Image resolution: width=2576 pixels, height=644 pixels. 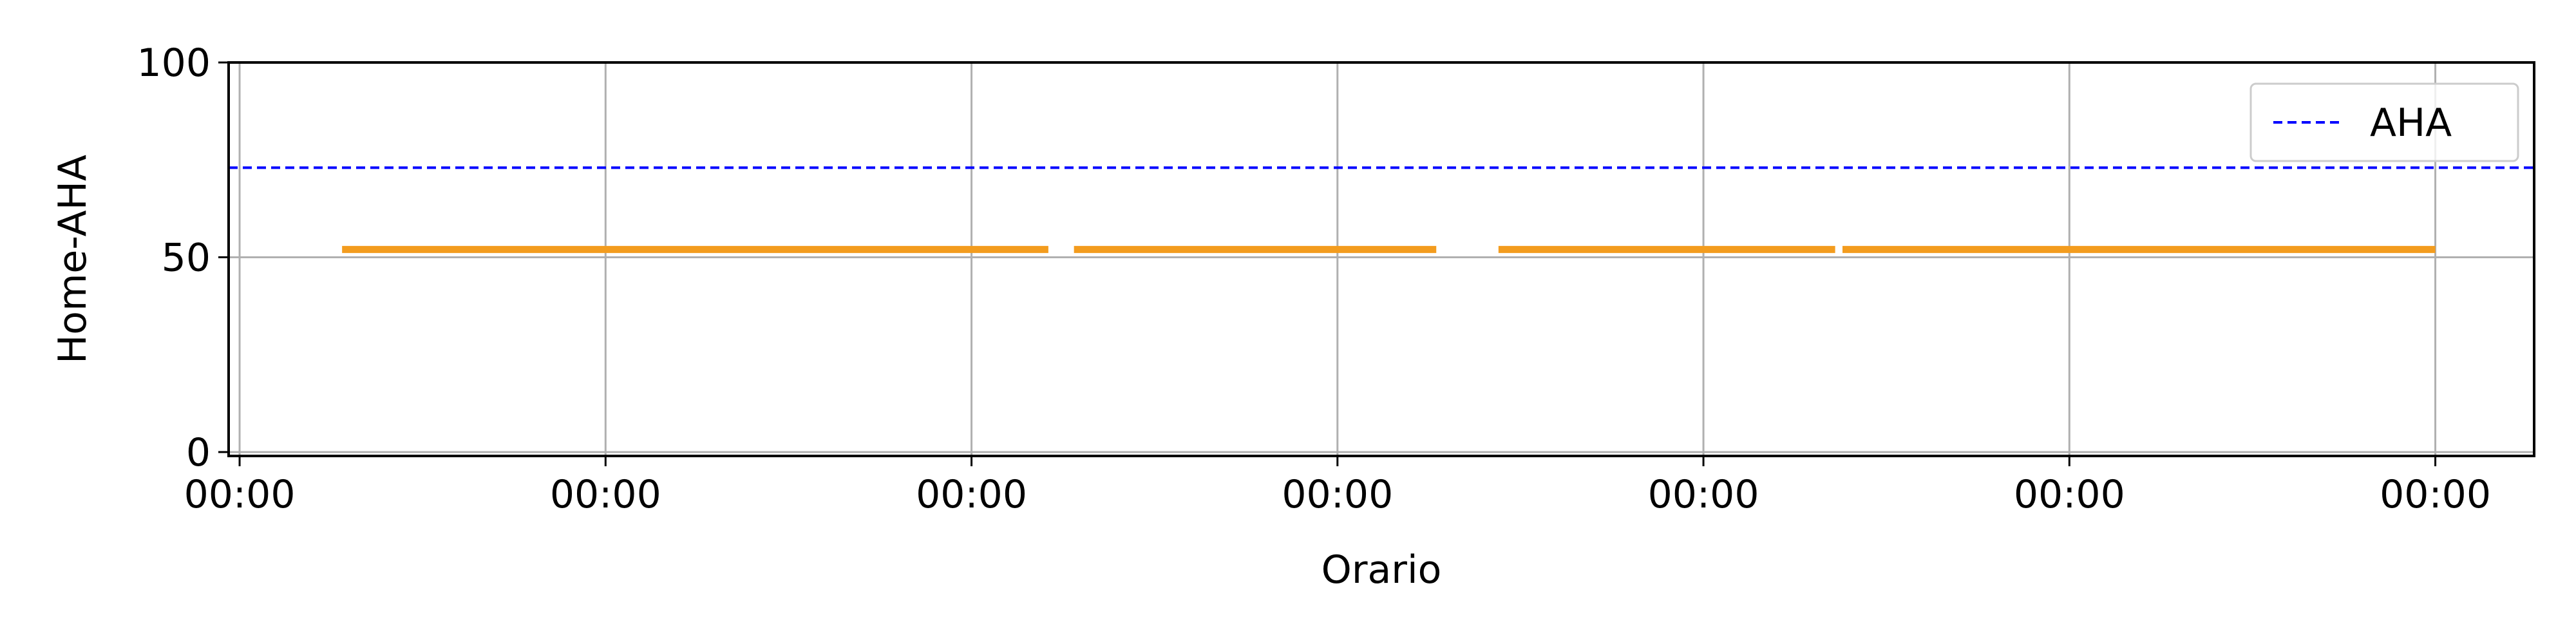 I want to click on legend-box, so click(x=2384, y=122).